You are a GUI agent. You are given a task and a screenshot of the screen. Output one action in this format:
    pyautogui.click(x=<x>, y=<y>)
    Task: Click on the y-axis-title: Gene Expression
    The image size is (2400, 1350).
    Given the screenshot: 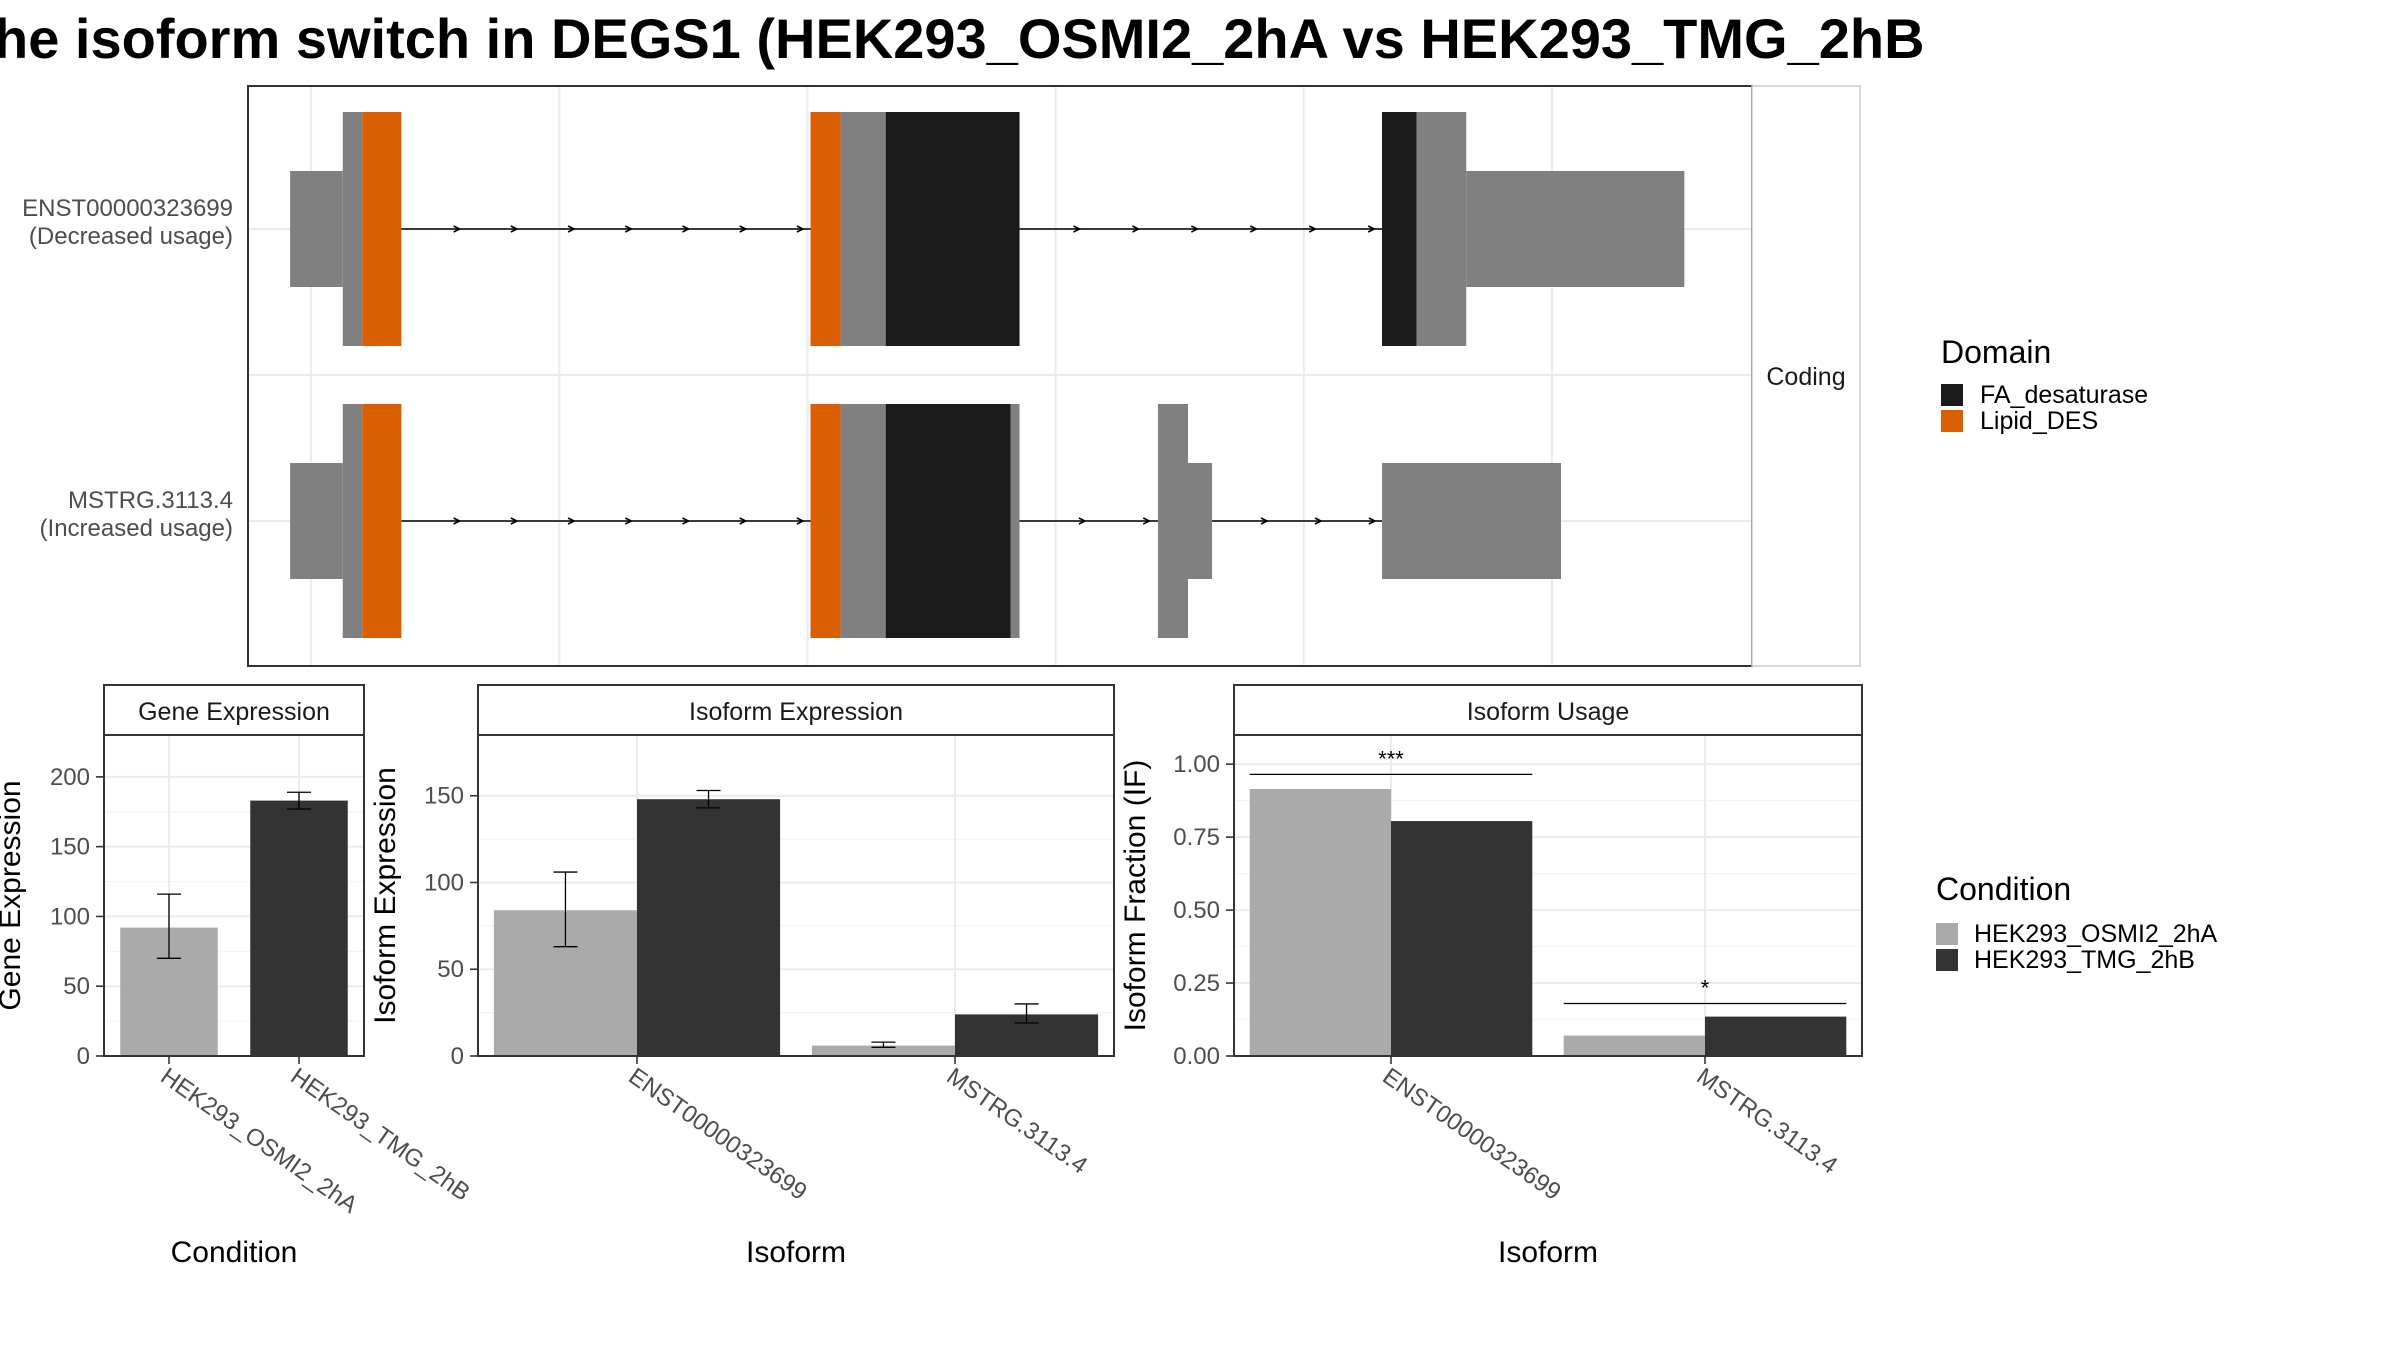 What is the action you would take?
    pyautogui.click(x=13, y=895)
    